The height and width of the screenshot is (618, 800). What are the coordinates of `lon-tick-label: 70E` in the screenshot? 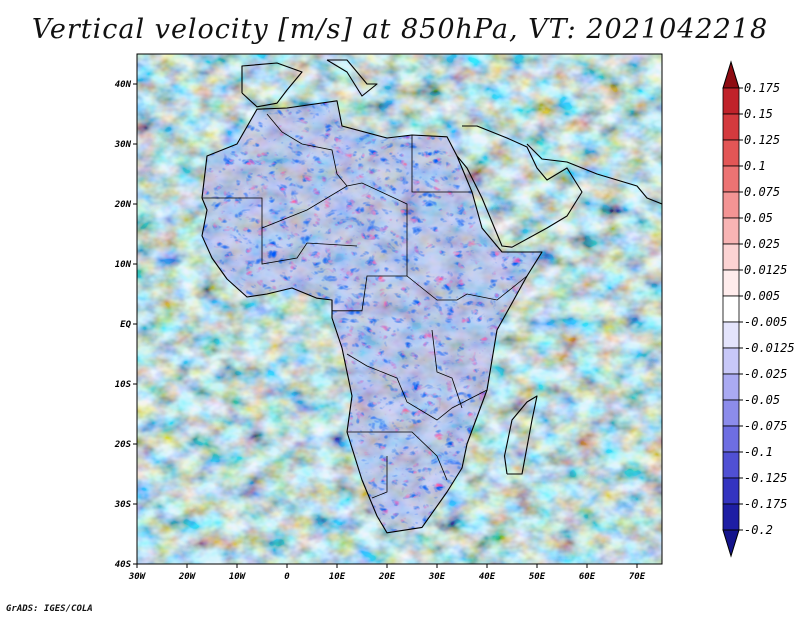 It's located at (637, 577).